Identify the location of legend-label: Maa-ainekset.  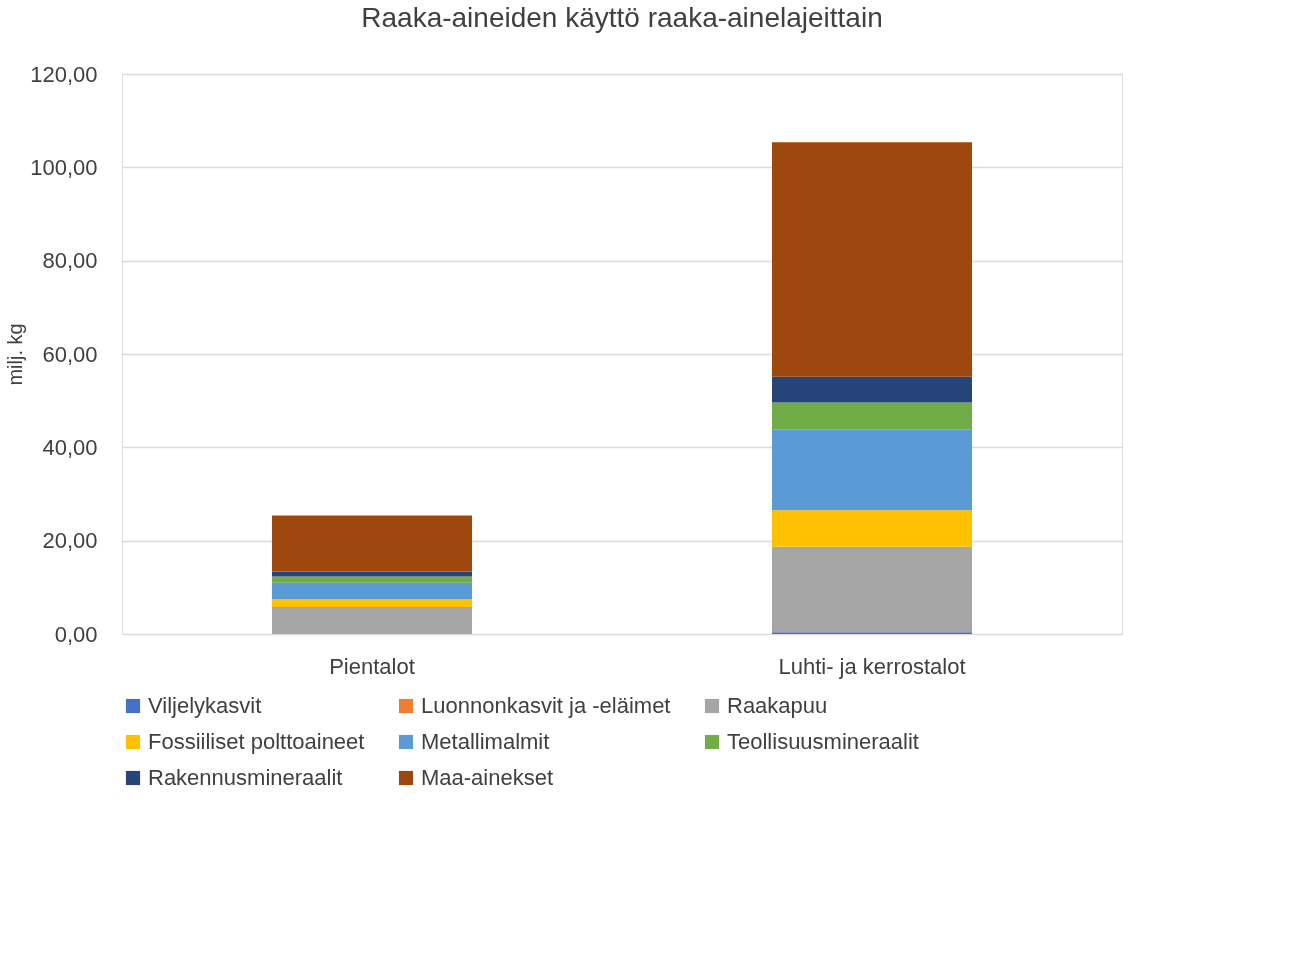
(487, 777).